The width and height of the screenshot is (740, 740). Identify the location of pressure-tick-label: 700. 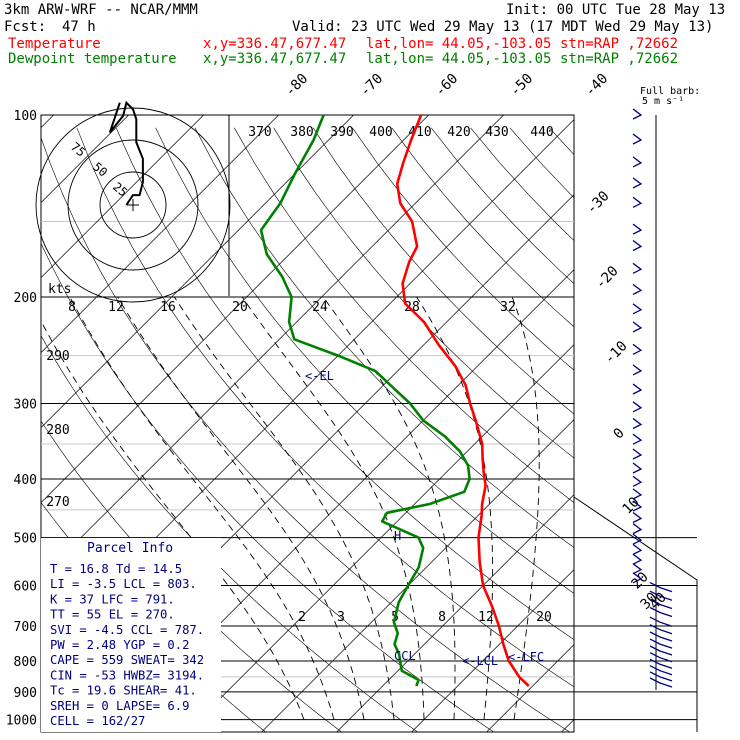
(25, 627).